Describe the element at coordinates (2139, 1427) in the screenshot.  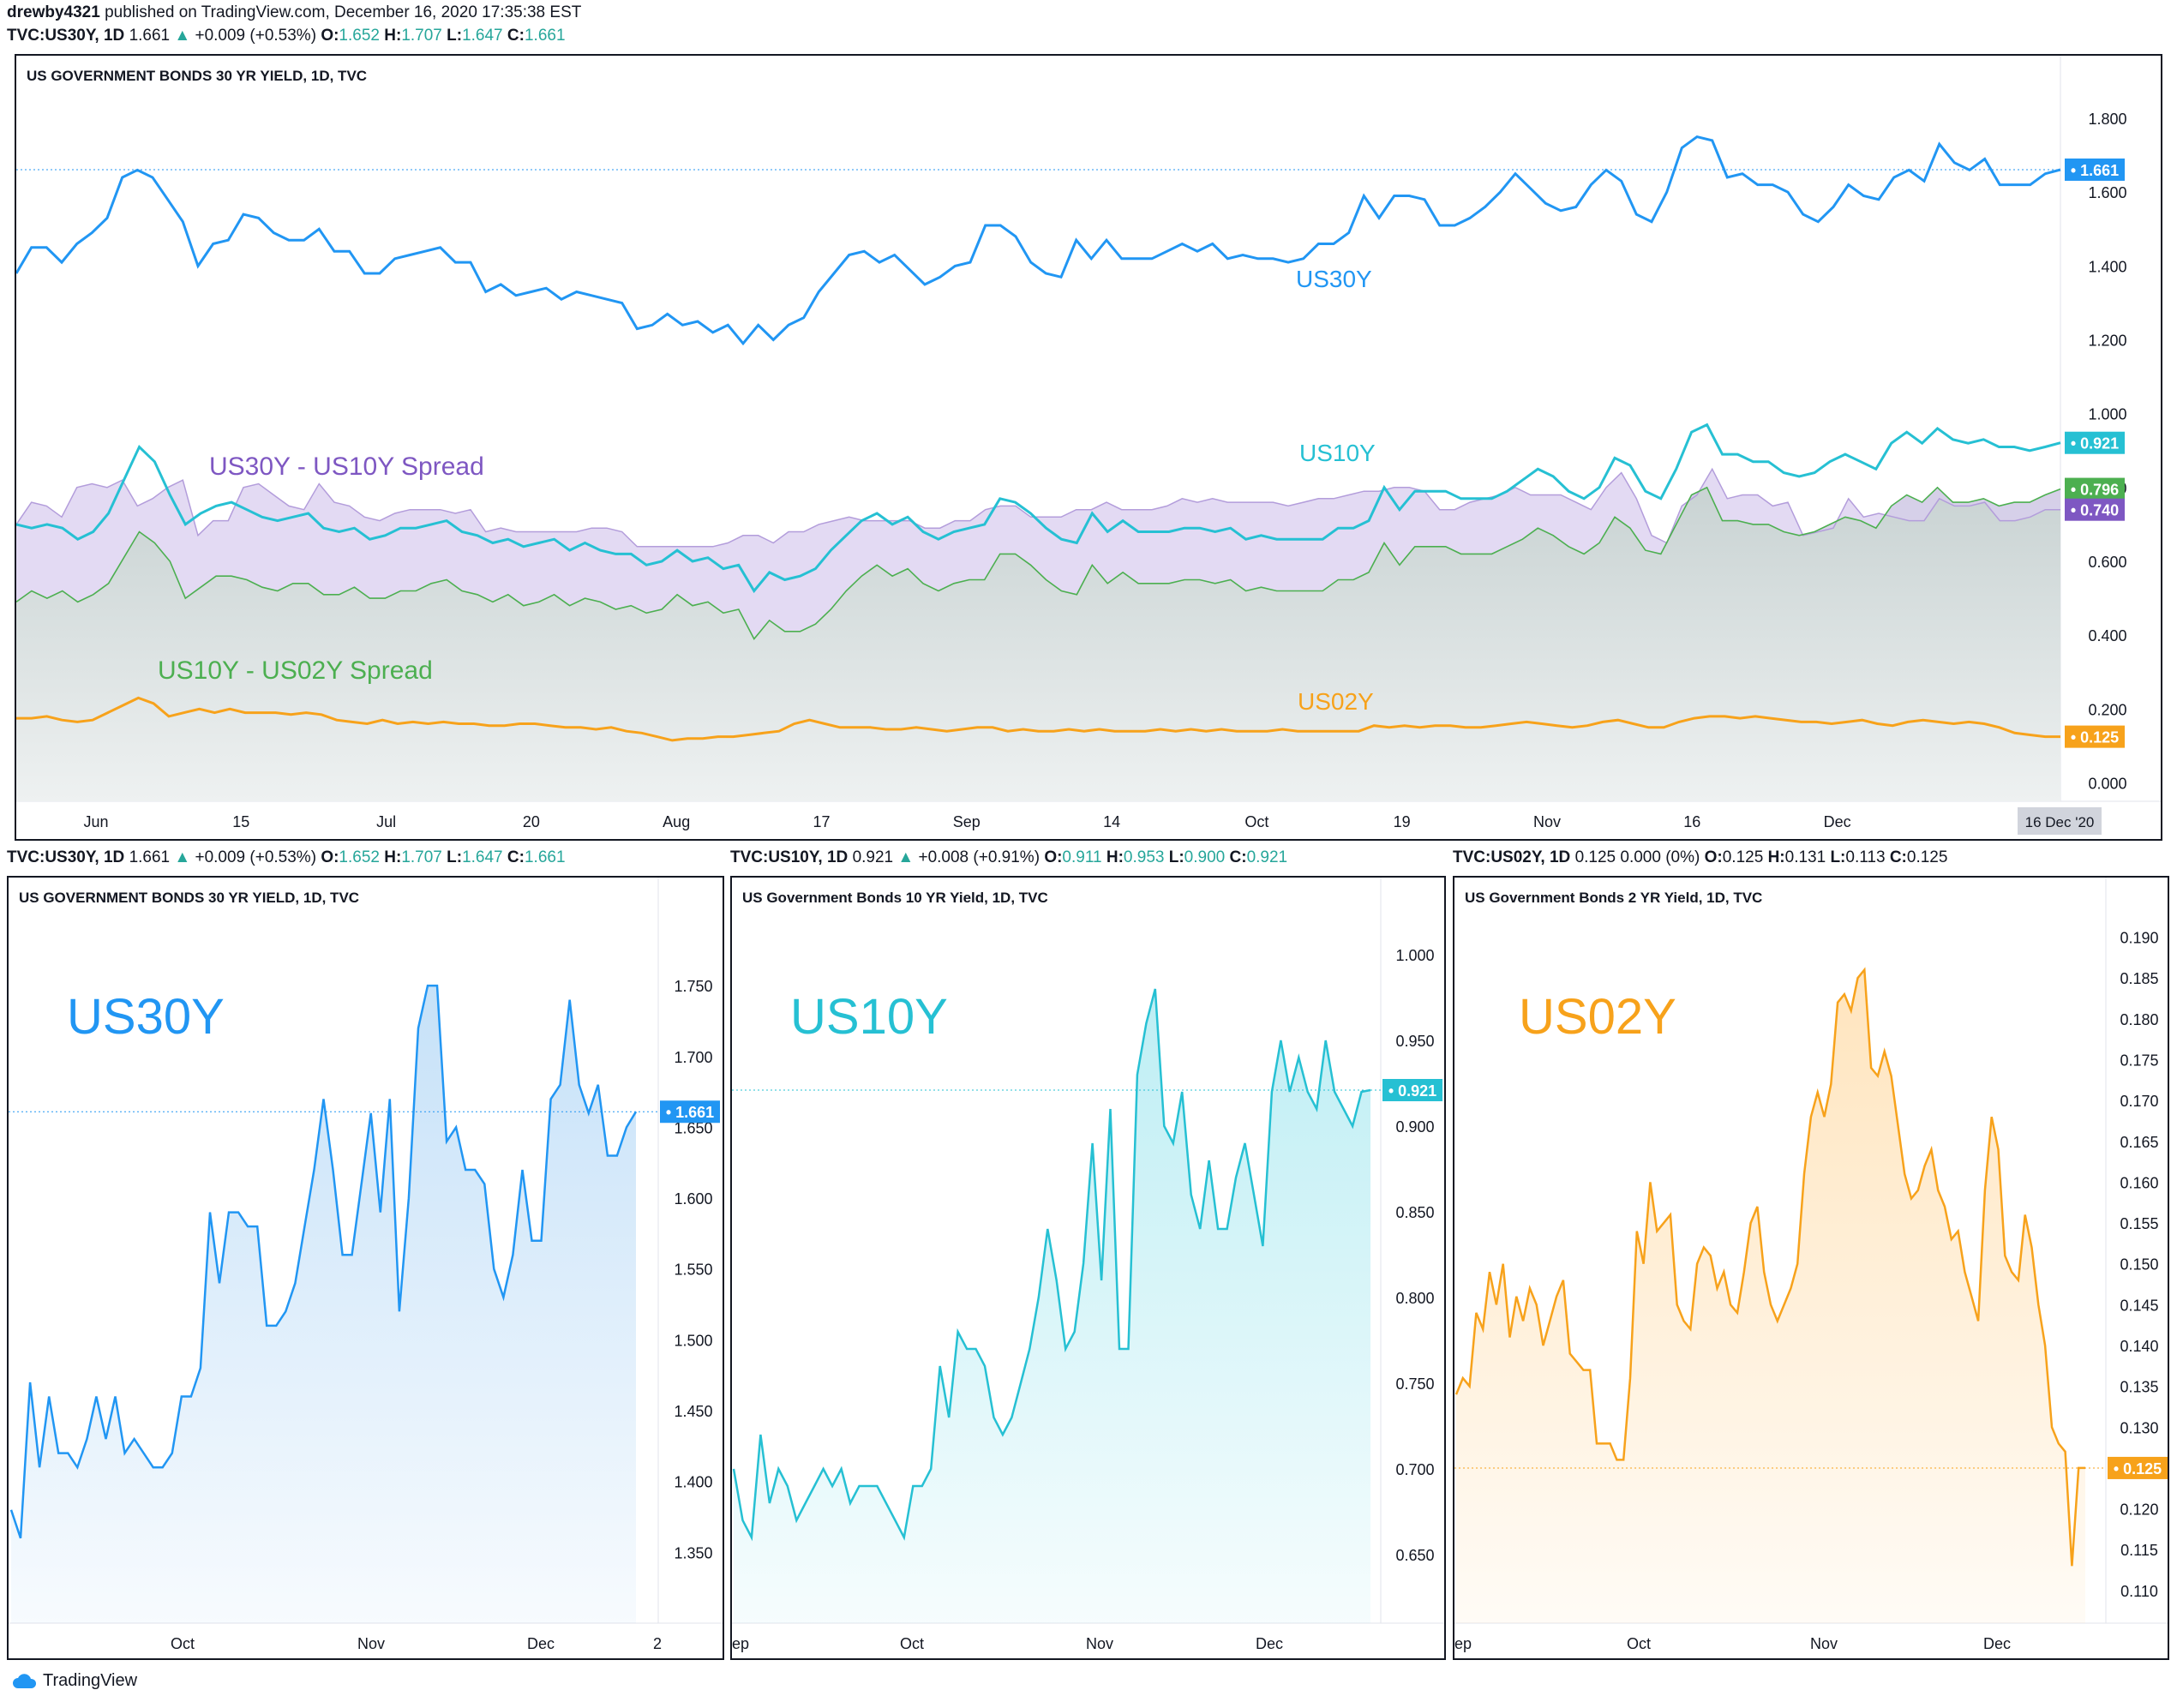
I see `y-tick-label: 0.130` at that location.